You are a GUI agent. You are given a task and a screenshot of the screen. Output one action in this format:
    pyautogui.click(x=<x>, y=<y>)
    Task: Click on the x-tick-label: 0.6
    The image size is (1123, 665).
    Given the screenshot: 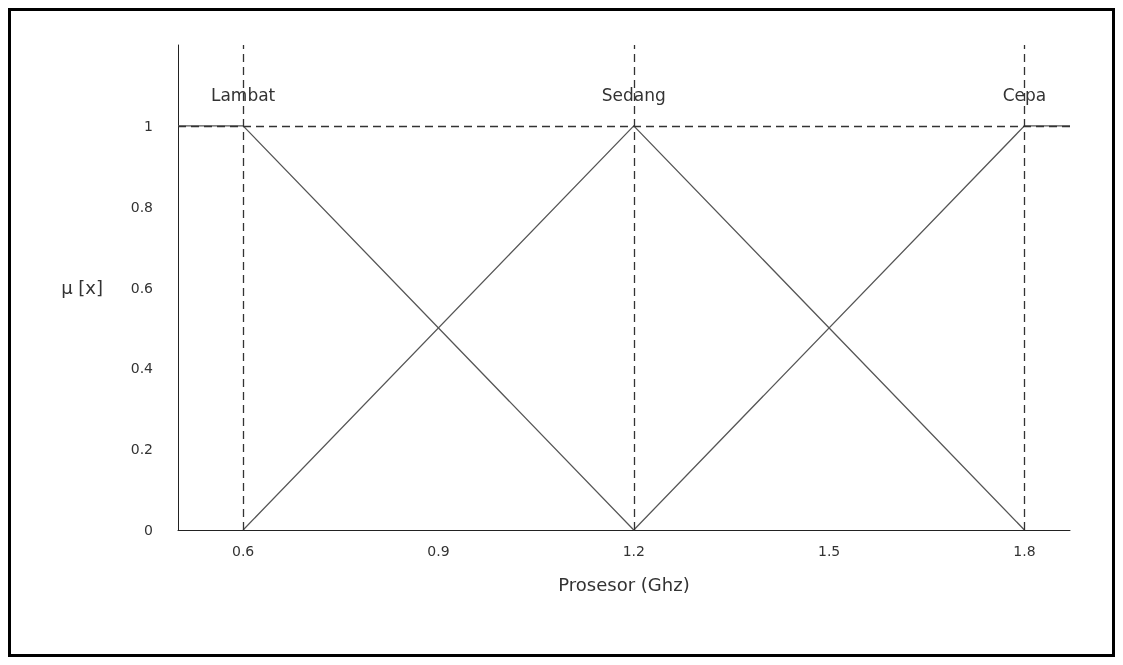 What is the action you would take?
    pyautogui.click(x=243, y=551)
    